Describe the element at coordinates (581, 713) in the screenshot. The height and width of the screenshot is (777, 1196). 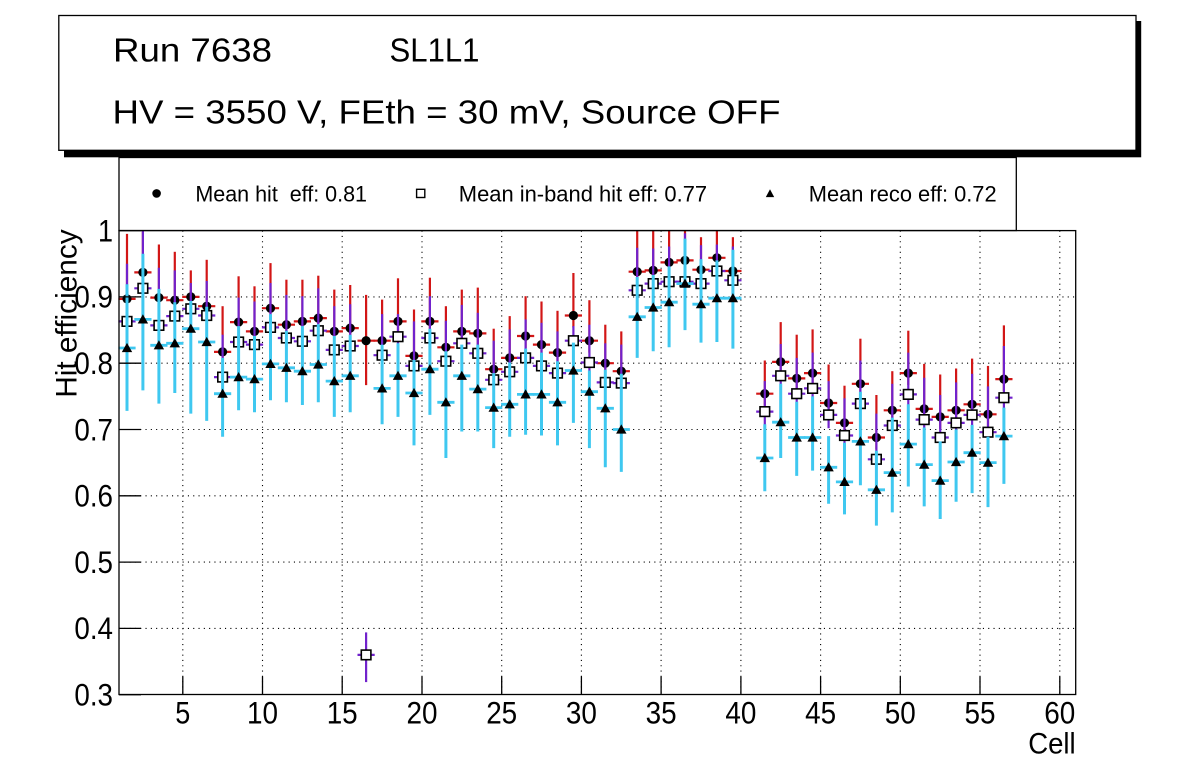
I see `svg-text: 30` at that location.